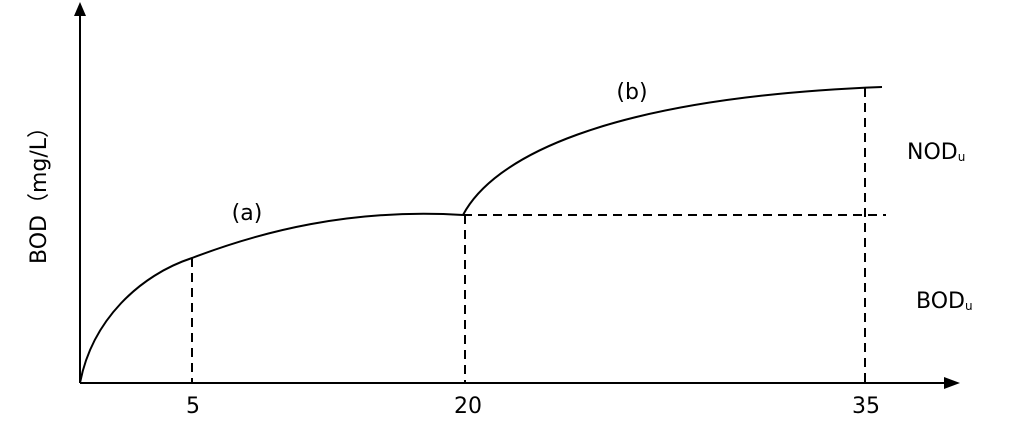 The height and width of the screenshot is (427, 1026). What do you see at coordinates (866, 406) in the screenshot?
I see `x-tick-label-35: 35` at bounding box center [866, 406].